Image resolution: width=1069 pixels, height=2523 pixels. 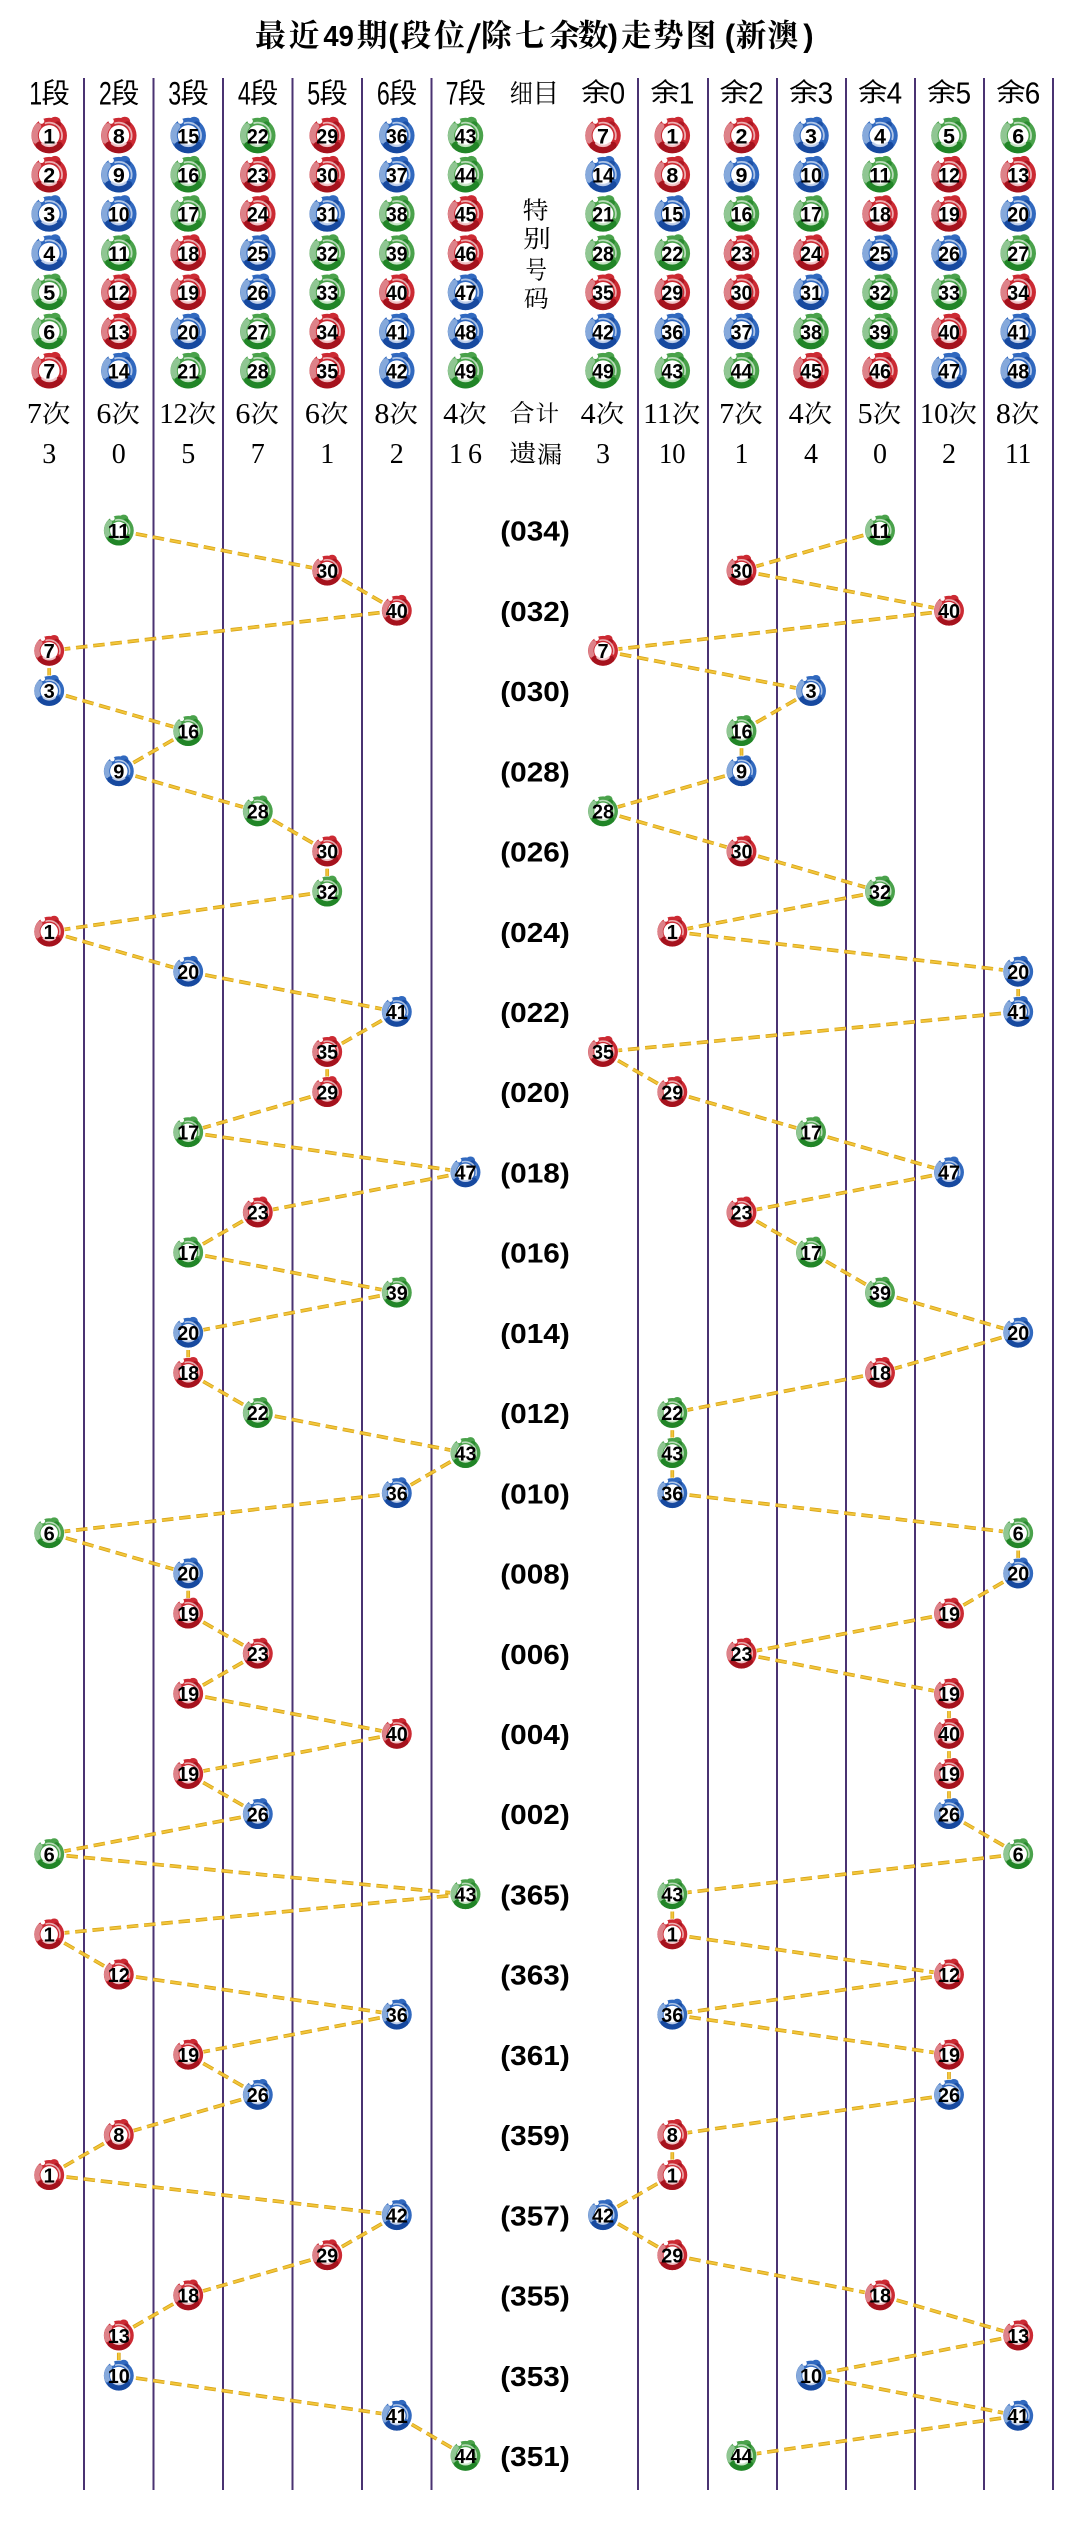 What do you see at coordinates (397, 136) in the screenshot?
I see `svg-text: 36` at bounding box center [397, 136].